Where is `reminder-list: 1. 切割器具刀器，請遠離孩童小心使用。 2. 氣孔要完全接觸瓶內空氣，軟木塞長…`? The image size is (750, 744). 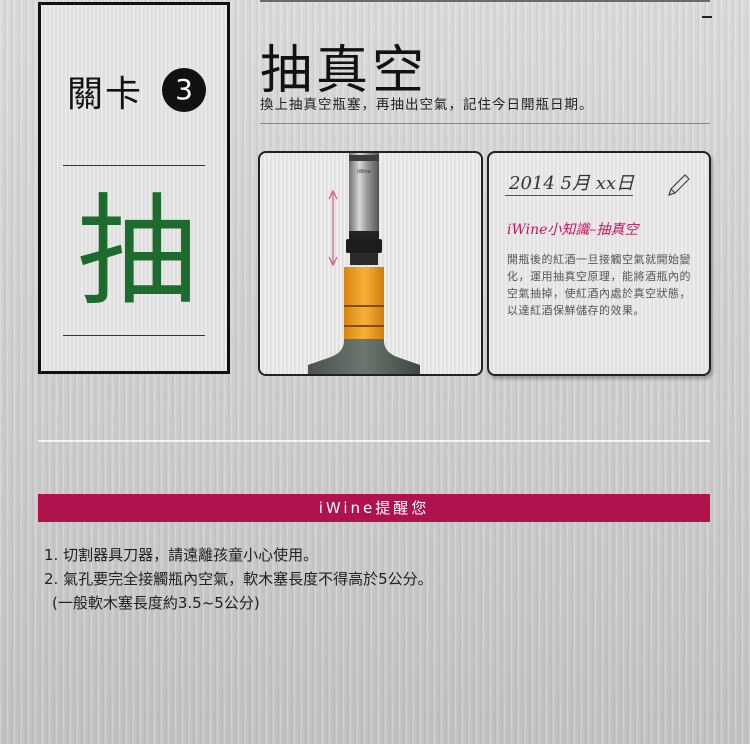 reminder-list: 1. 切割器具刀器，請遠離孩童小心使用。 2. 氣孔要完全接觸瓶內空氣，軟木塞長… is located at coordinates (238, 579).